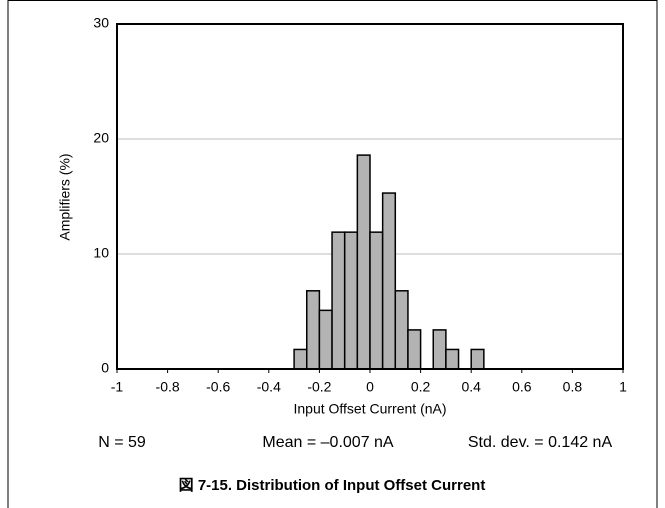 The height and width of the screenshot is (508, 665). I want to click on annotation: Mean = –0.007 nA, so click(328, 442).